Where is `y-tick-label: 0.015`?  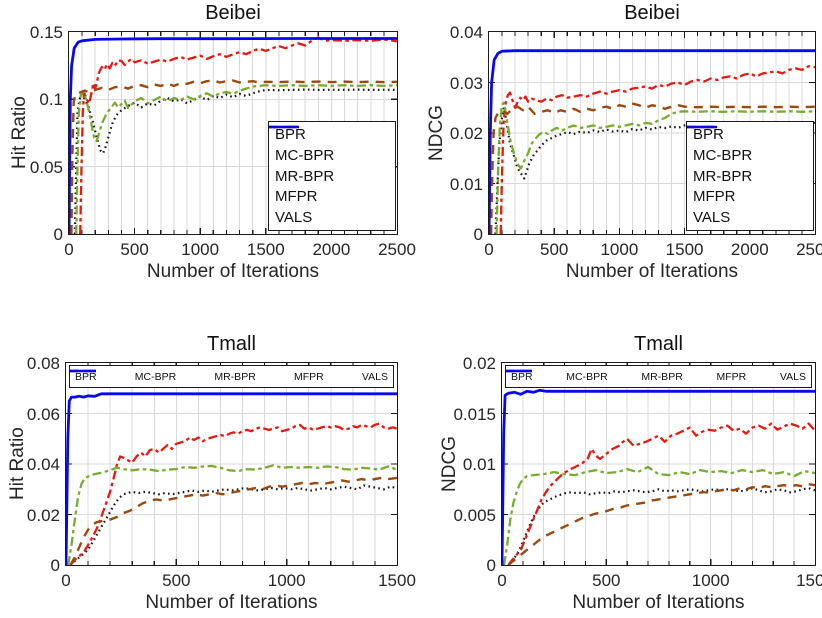 y-tick-label: 0.015 is located at coordinates (474, 414).